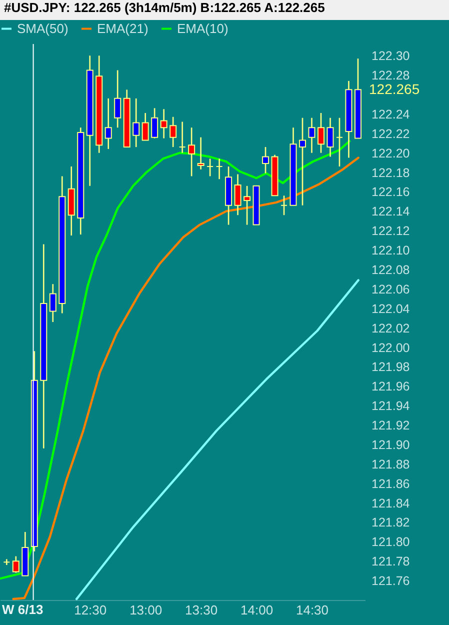  I want to click on y-tick-label: 122.12, so click(391, 231).